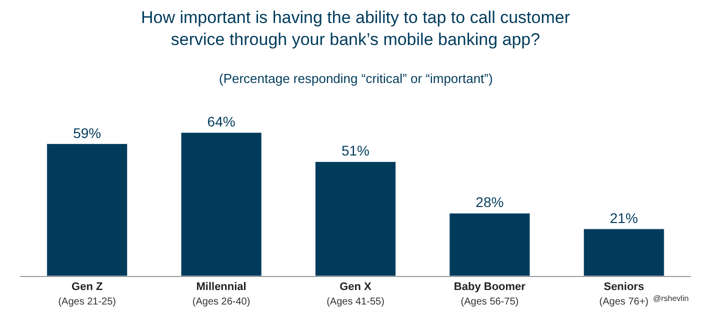 The height and width of the screenshot is (328, 711). Describe the element at coordinates (623, 294) in the screenshot. I see `x-tick-label: Seniors (Ages 76+)` at that location.